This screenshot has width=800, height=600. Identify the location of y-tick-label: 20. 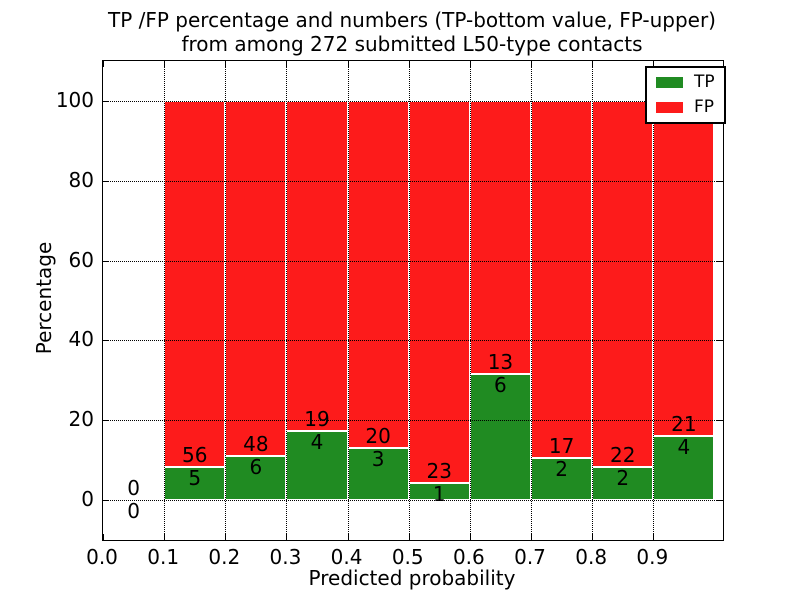
(81, 419).